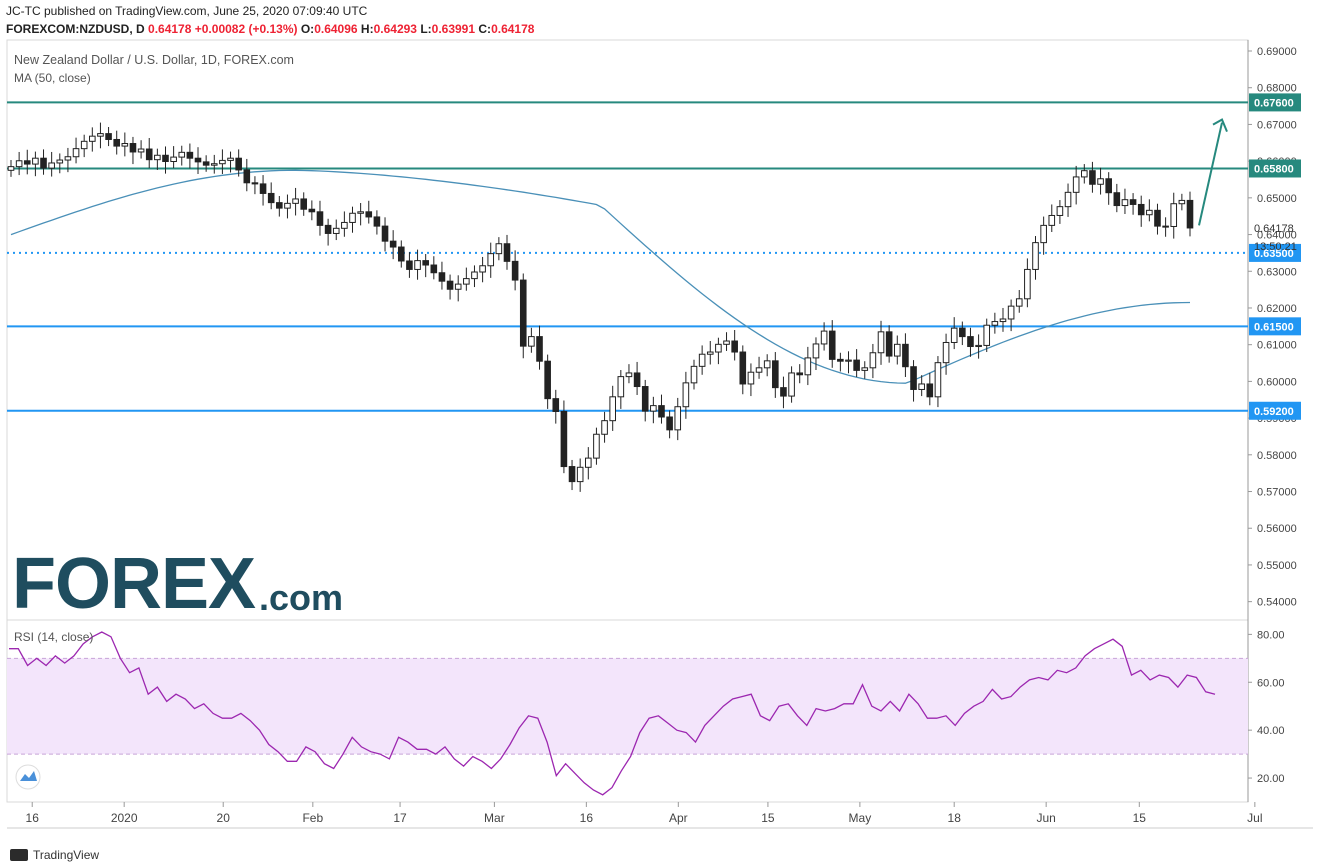 This screenshot has height=868, width=1341. I want to click on rsi-tick-label: 20.00, so click(1271, 779).